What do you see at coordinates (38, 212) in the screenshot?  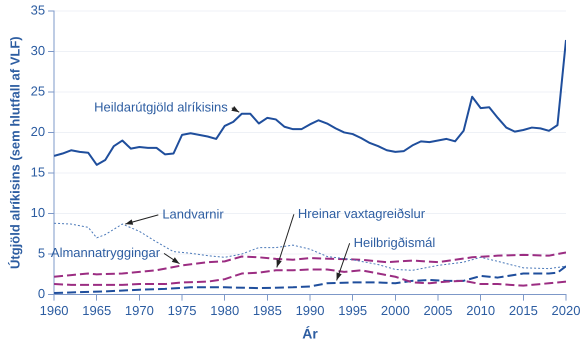 I see `y-tick-label: 10` at bounding box center [38, 212].